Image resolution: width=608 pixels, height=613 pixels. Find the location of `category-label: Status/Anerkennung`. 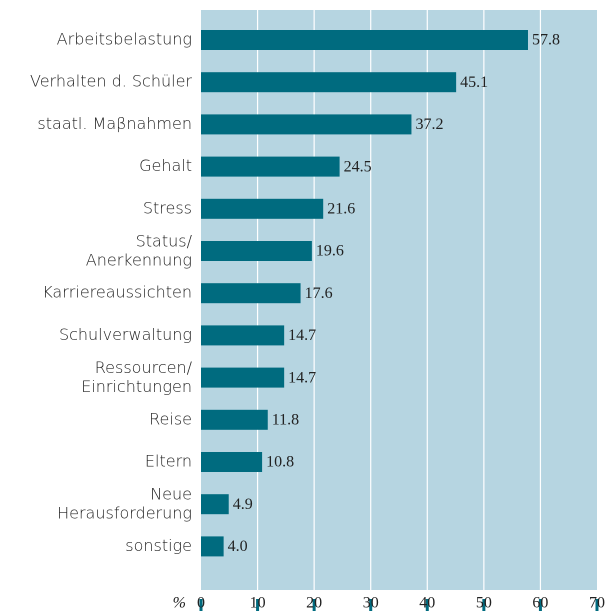

category-label: Status/Anerkennung is located at coordinates (139, 250).